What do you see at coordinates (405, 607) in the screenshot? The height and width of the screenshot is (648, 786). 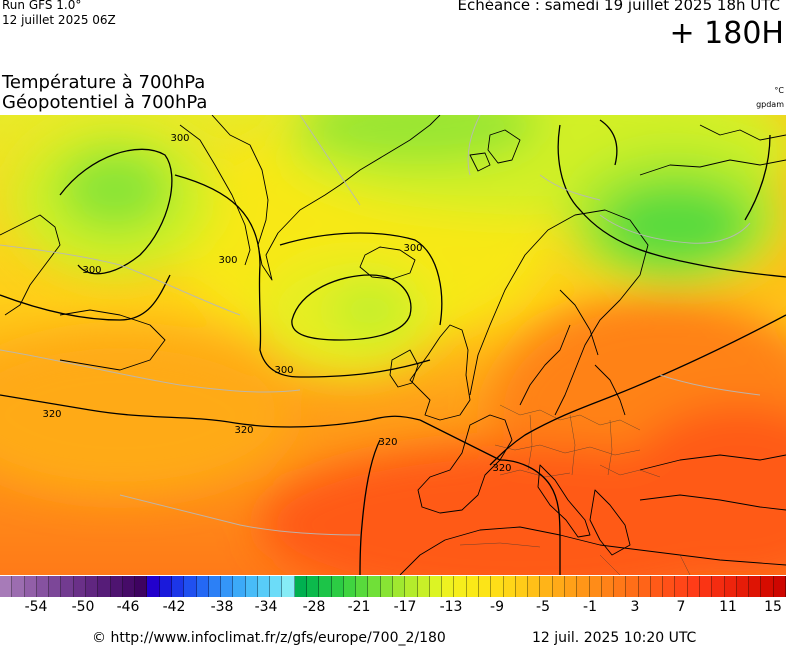 I see `color-scale-tick-label: -17` at bounding box center [405, 607].